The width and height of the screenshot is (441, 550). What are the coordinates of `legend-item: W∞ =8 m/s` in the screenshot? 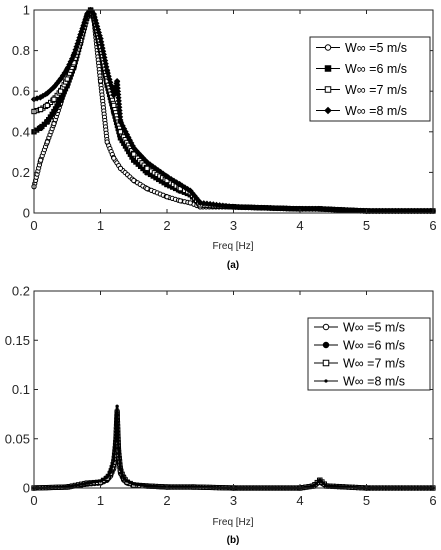 It's located at (361, 111).